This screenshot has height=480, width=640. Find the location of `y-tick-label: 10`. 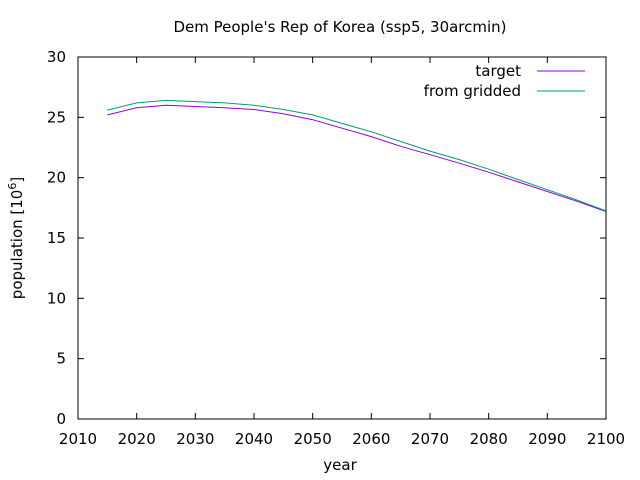

y-tick-label: 10 is located at coordinates (56, 298).